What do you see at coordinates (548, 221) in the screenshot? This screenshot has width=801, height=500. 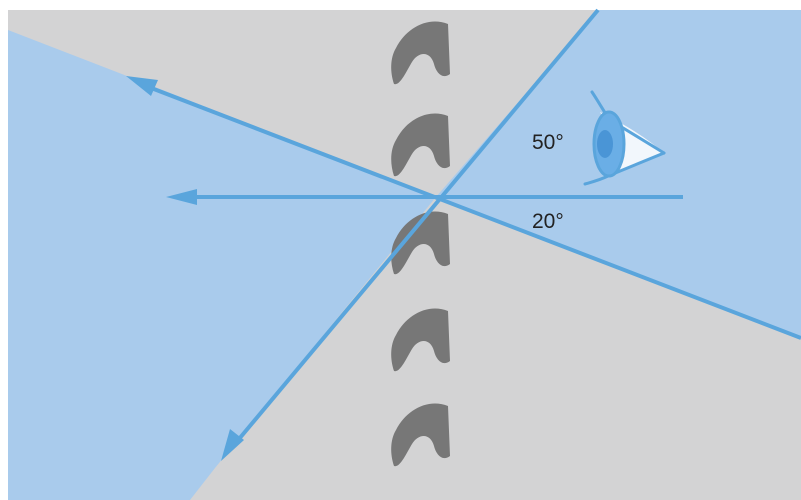 I see `angle-label-lower: 20°` at bounding box center [548, 221].